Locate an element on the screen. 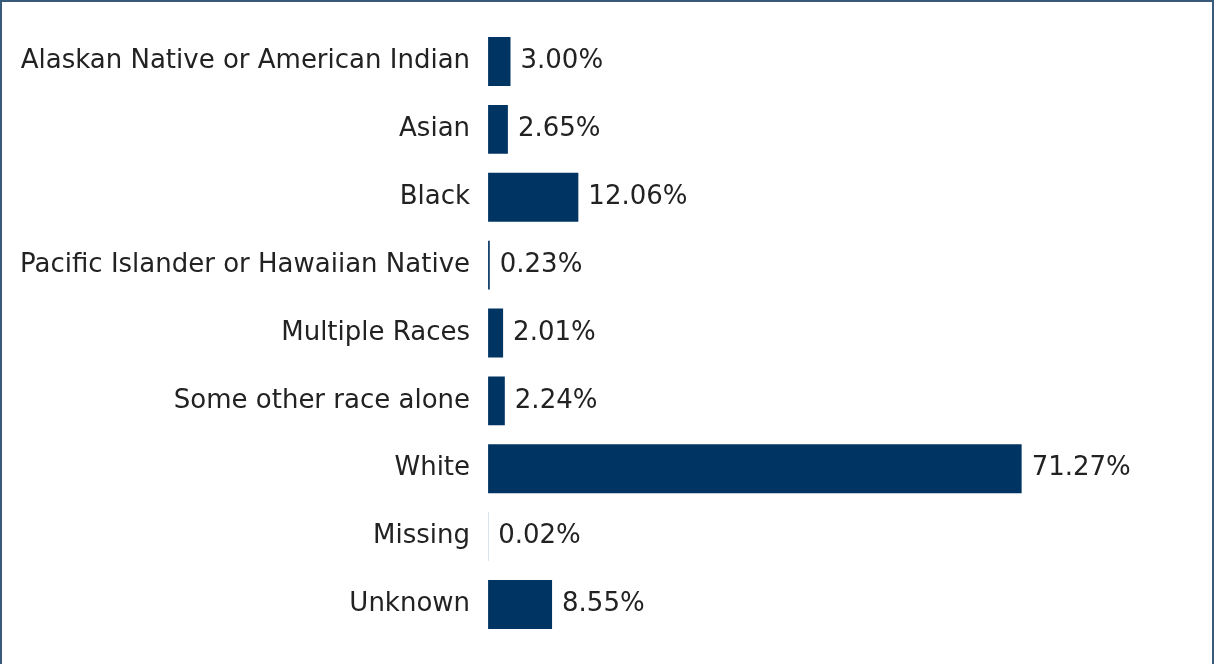  data-label: 8.55% is located at coordinates (603, 602).